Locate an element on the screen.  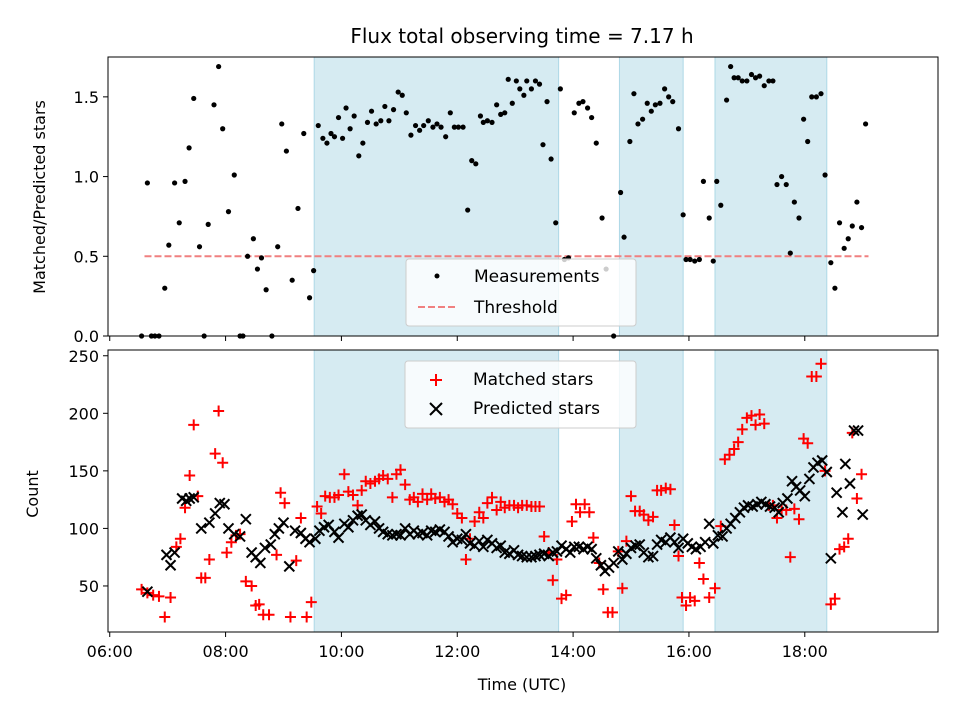
x-tick-label: 12:00 is located at coordinates (457, 651).